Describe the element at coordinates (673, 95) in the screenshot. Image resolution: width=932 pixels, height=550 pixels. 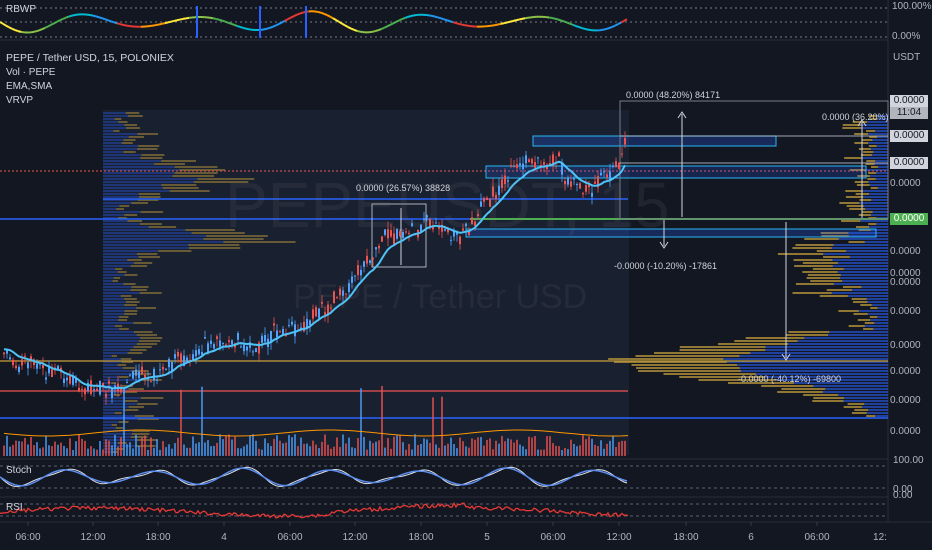
I see `measure-annotation-1: 0.0000 (48.20%) 84171` at that location.